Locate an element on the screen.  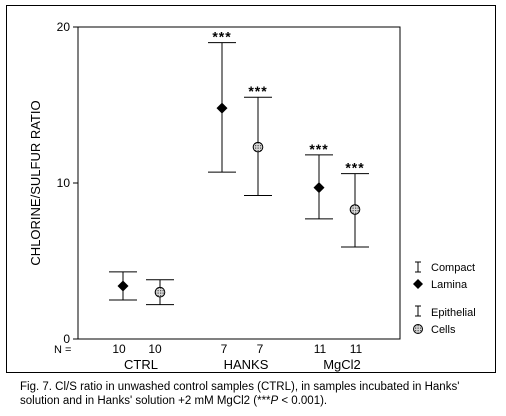
y-tick-label: 0 is located at coordinates (66, 339).